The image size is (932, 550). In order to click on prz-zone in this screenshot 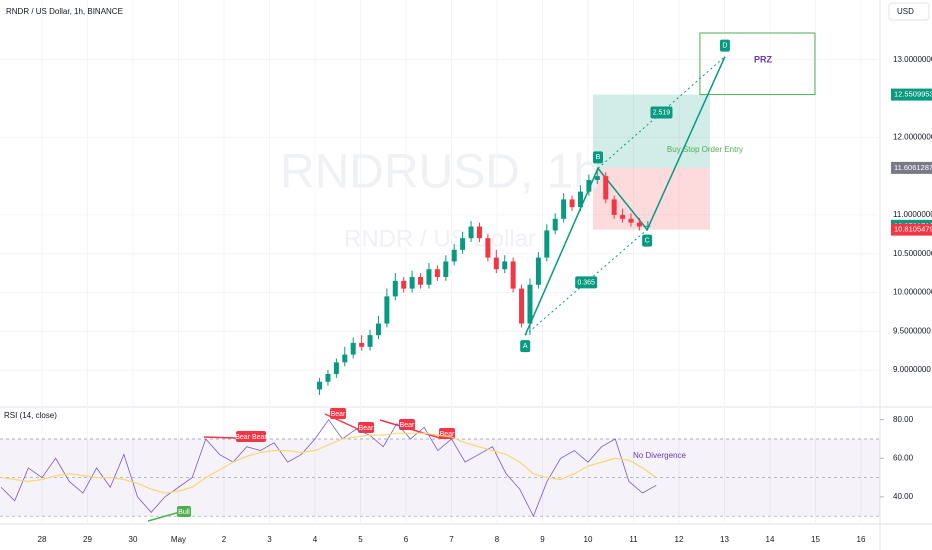, I will do `click(757, 64)`.